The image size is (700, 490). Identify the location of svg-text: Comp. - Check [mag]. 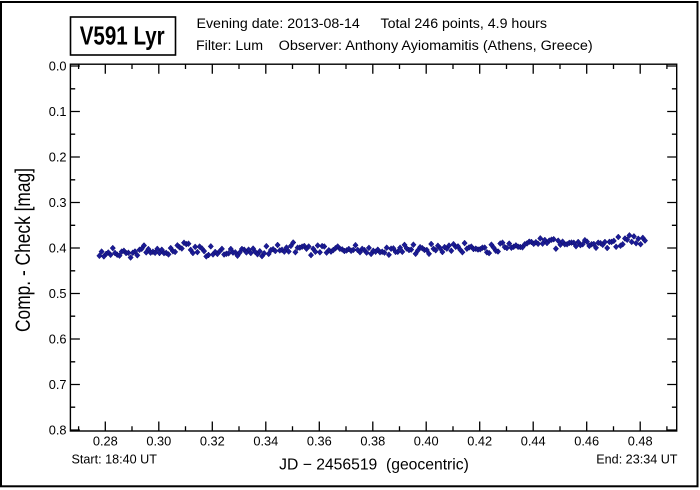
(22, 250).